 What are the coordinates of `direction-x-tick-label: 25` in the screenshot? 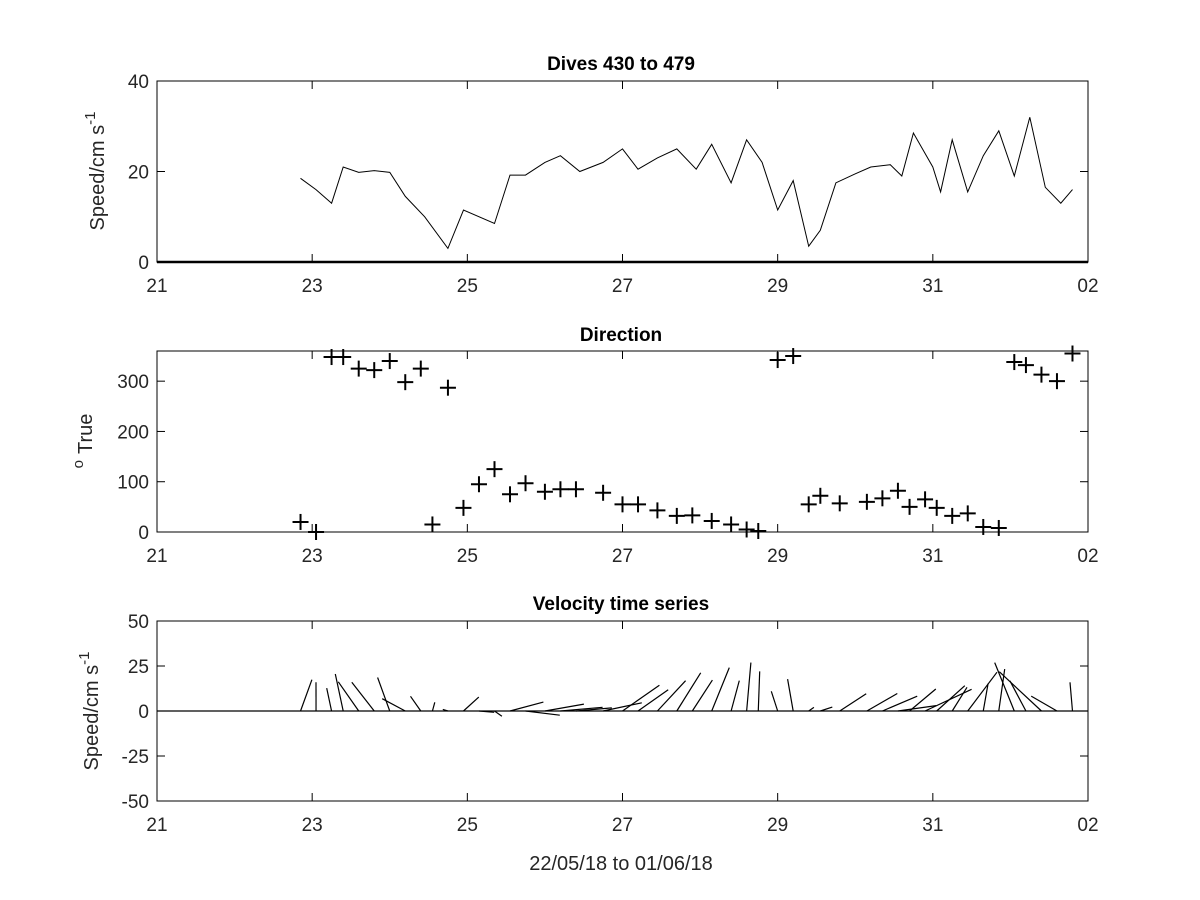 It's located at (467, 556).